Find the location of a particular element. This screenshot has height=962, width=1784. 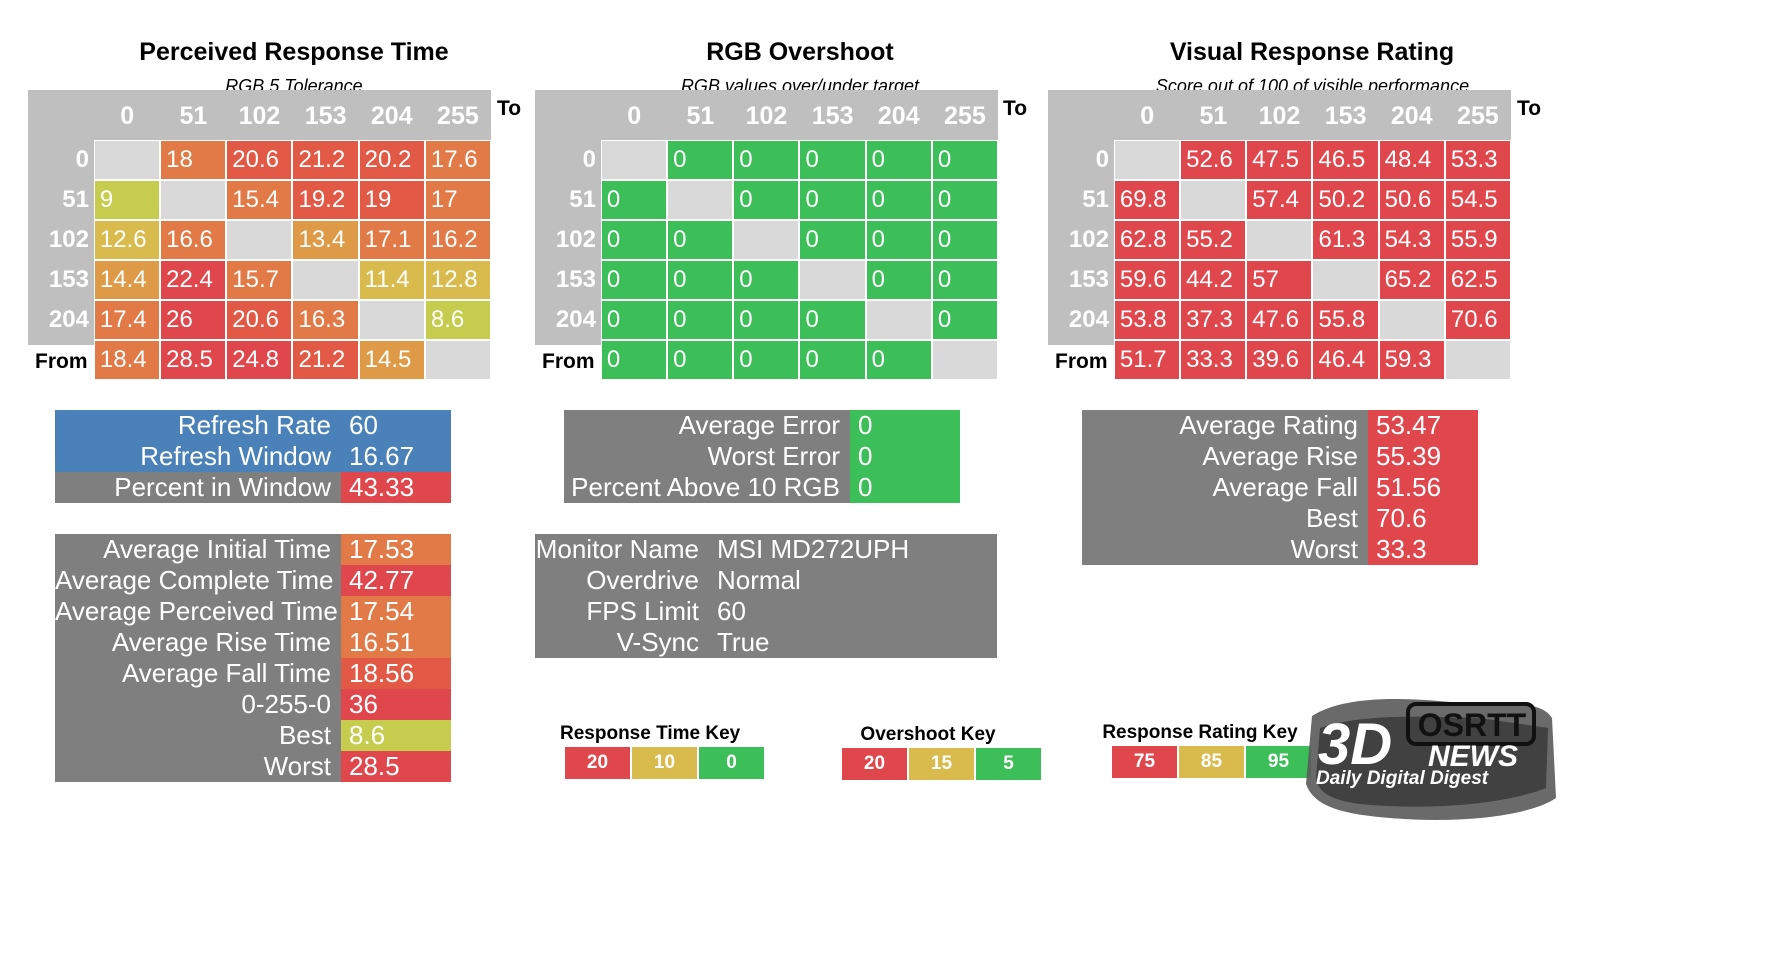

key-swatch: 85 is located at coordinates (1211, 762).